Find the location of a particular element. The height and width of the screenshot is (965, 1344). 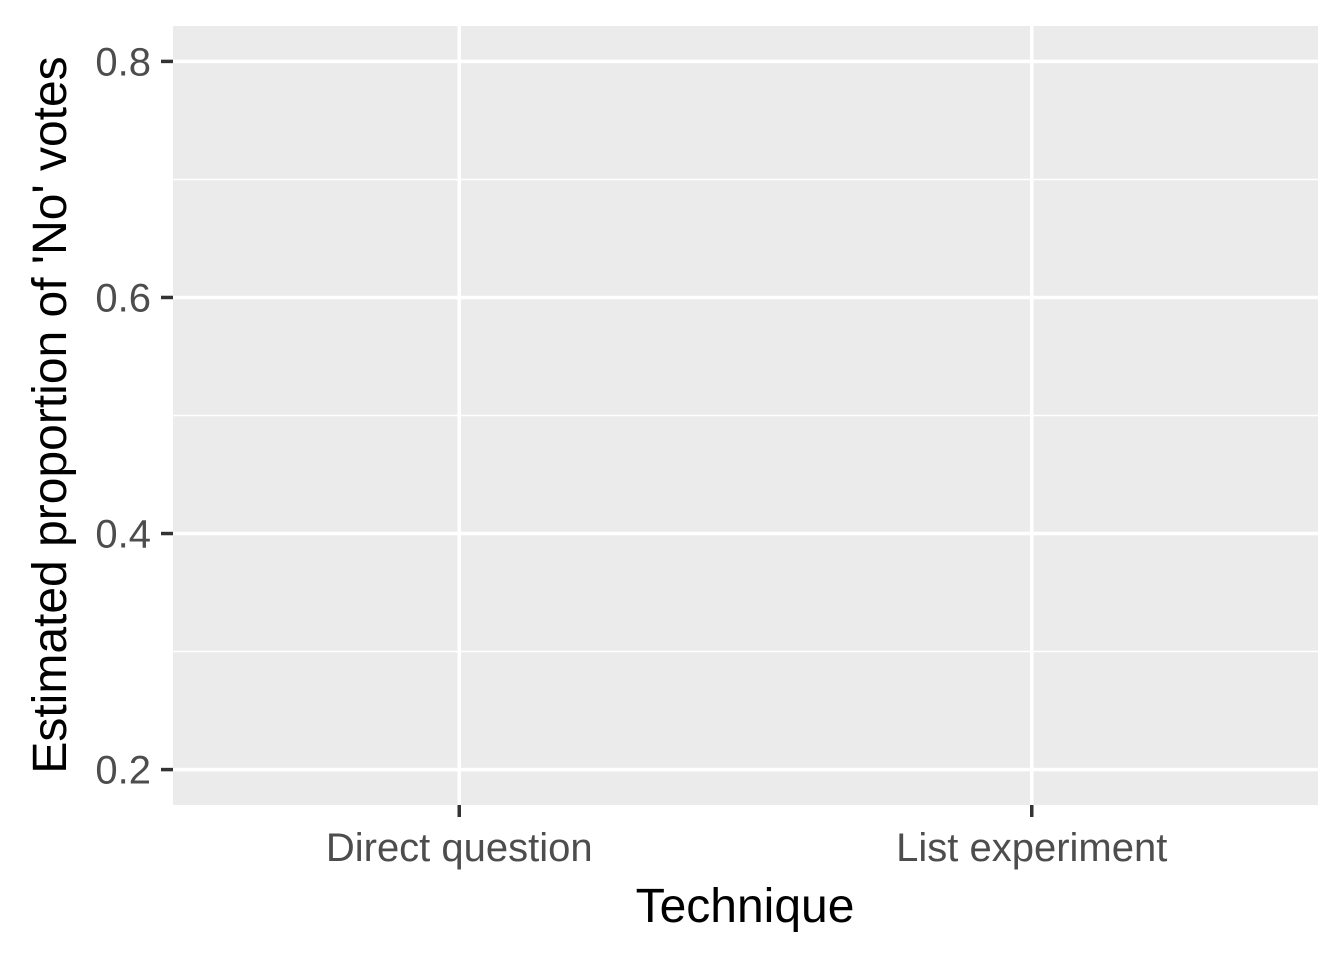

y-tick-label: 0.8 is located at coordinates (123, 62).